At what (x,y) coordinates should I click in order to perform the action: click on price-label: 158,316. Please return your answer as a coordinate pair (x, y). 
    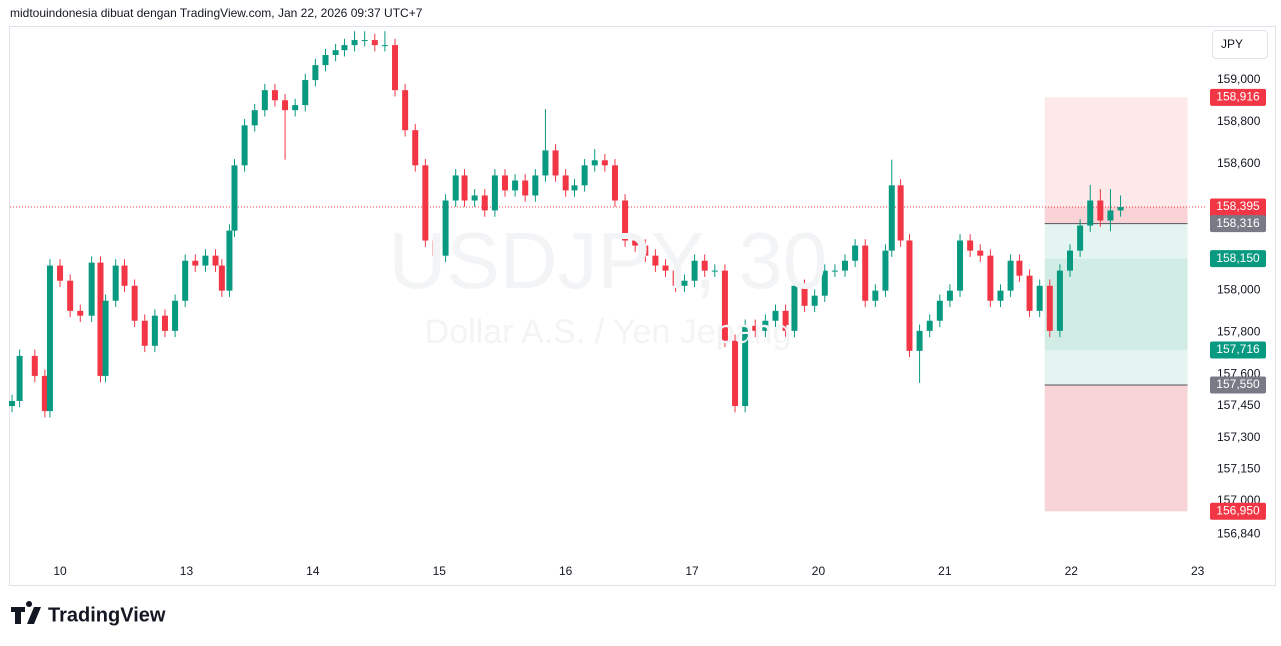
    Looking at the image, I should click on (1238, 223).